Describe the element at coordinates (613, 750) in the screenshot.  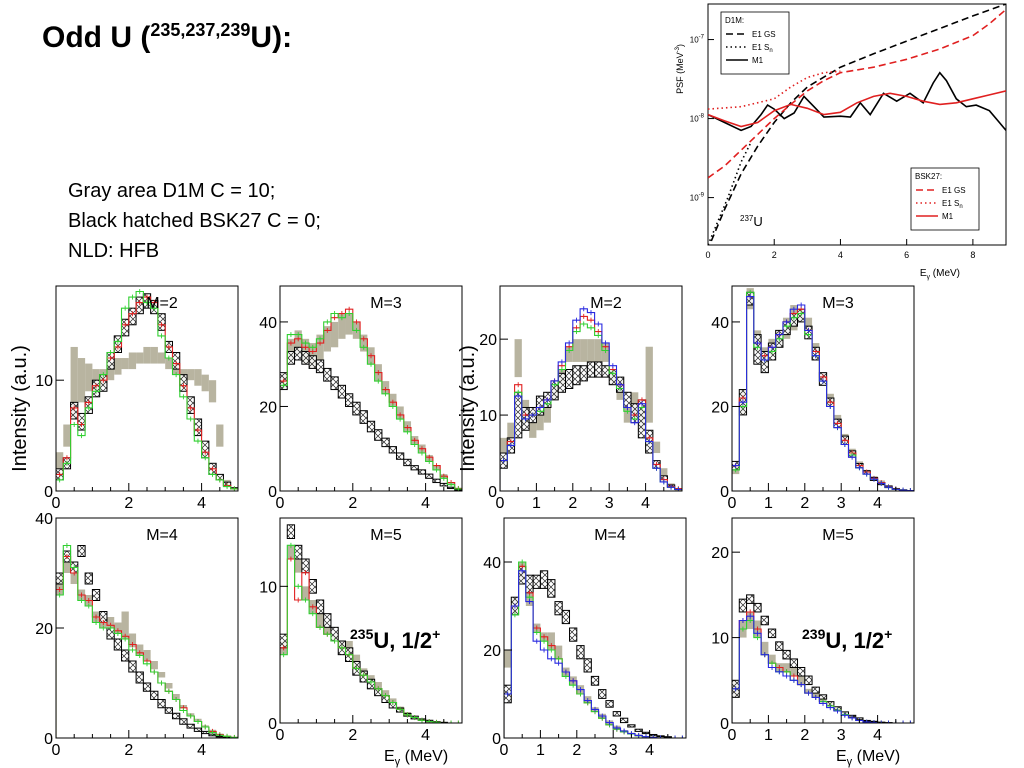
I see `hist-xtick-label: 3` at that location.